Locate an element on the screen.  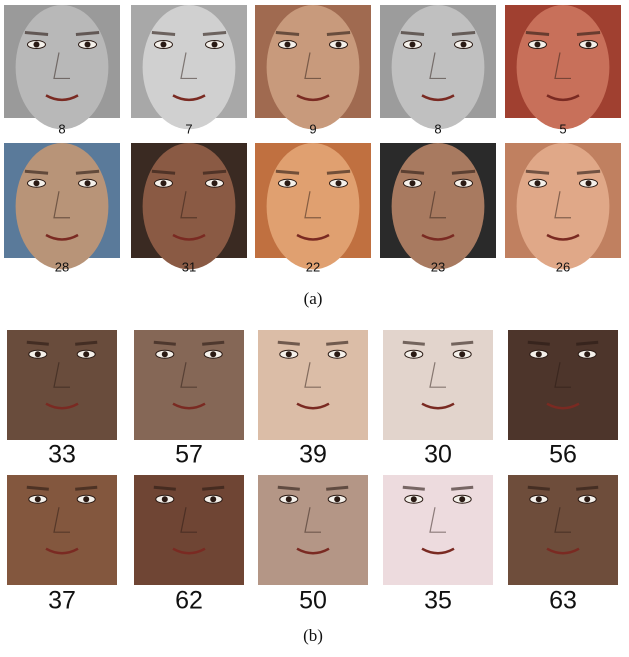
age-label: 8 is located at coordinates (437, 128).